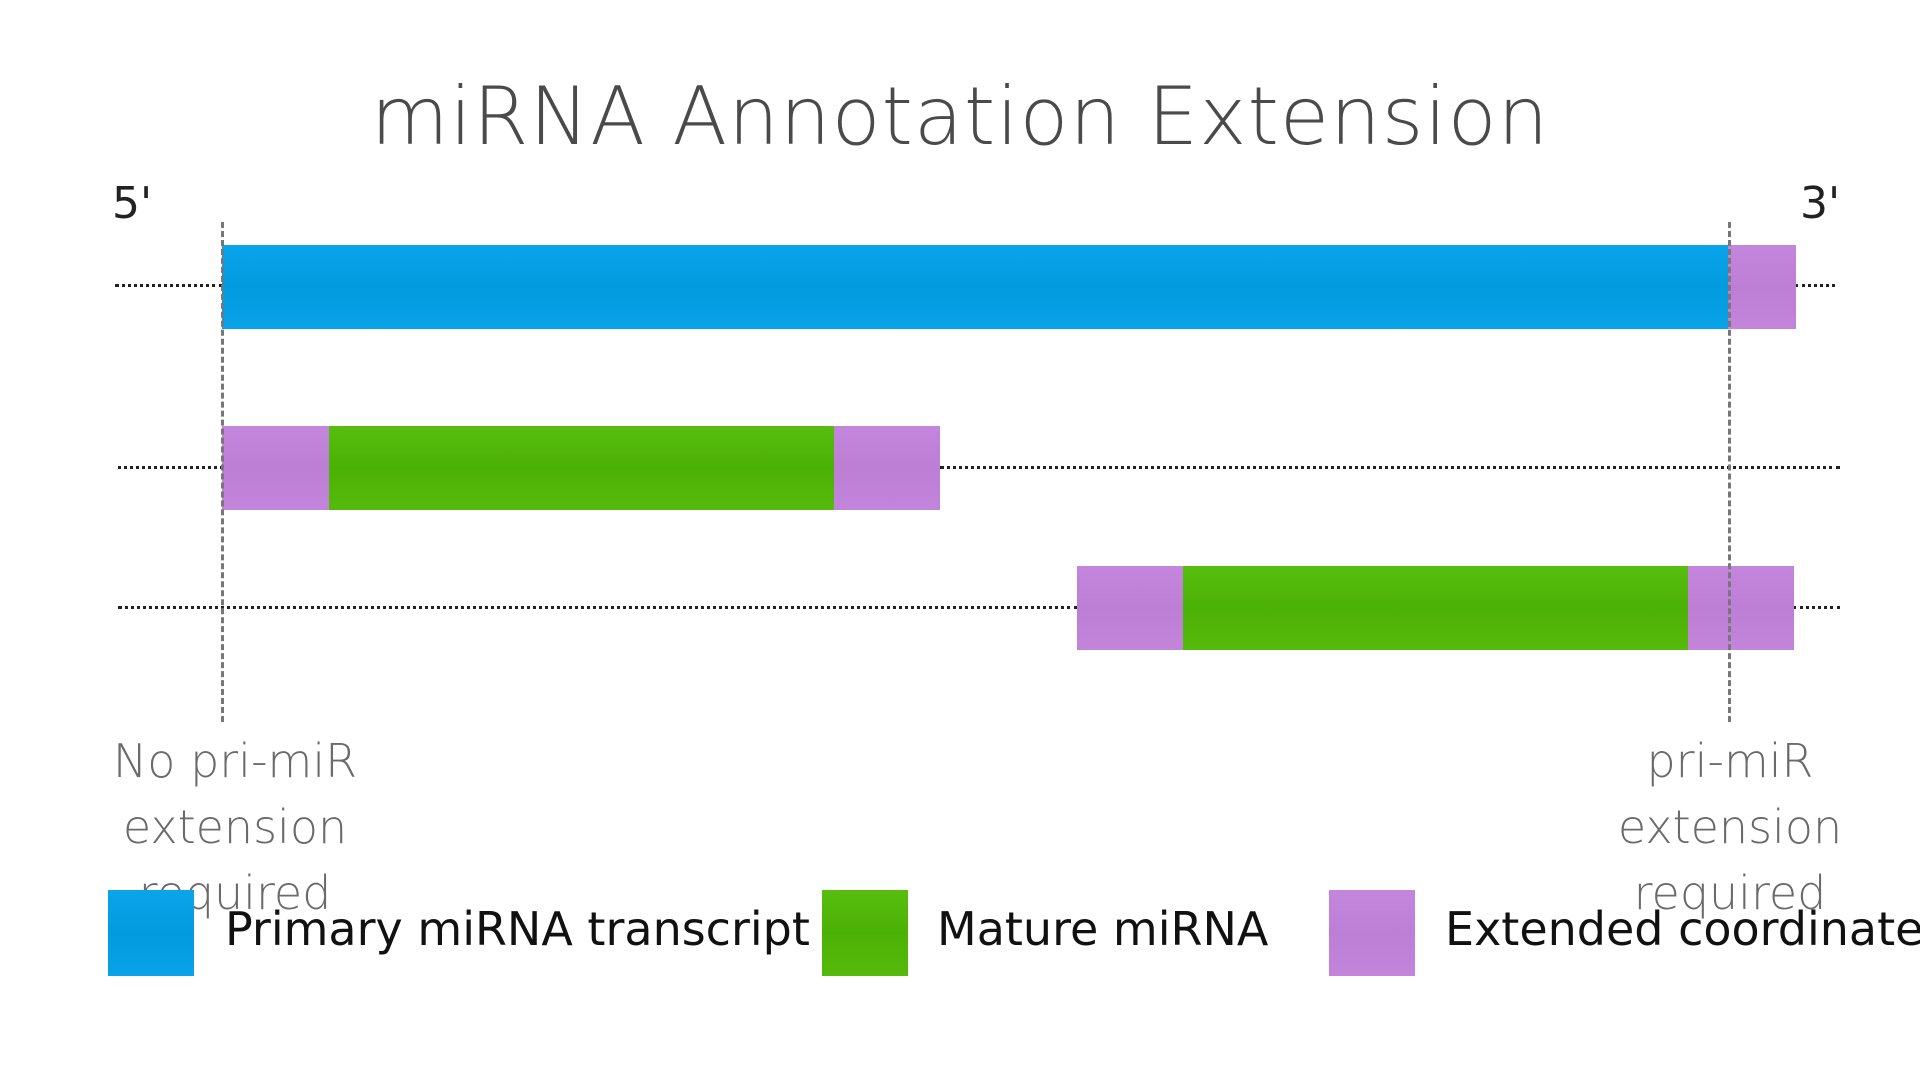 Image resolution: width=1920 pixels, height=1080 pixels. What do you see at coordinates (1815, 285) in the screenshot?
I see `row1-right-dotted-line` at bounding box center [1815, 285].